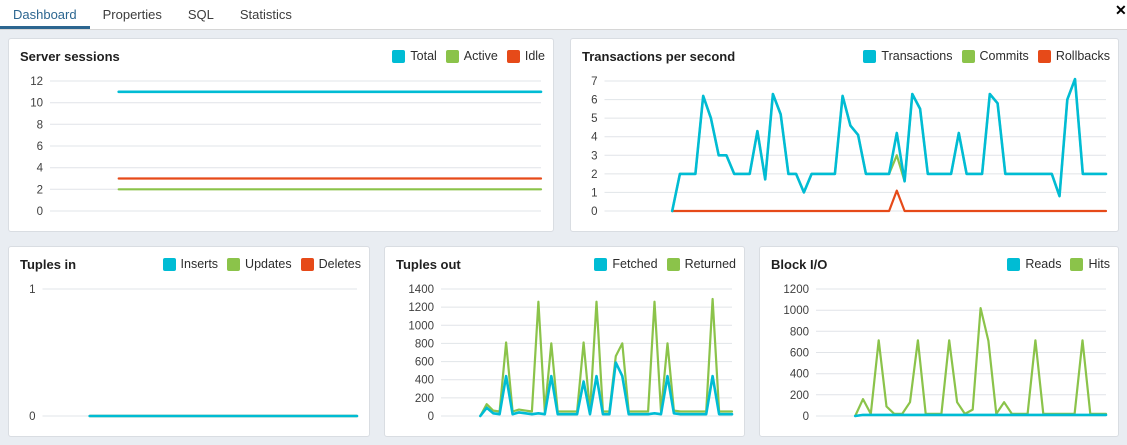  What do you see at coordinates (421, 290) in the screenshot?
I see `svg-text: 1400` at bounding box center [421, 290].